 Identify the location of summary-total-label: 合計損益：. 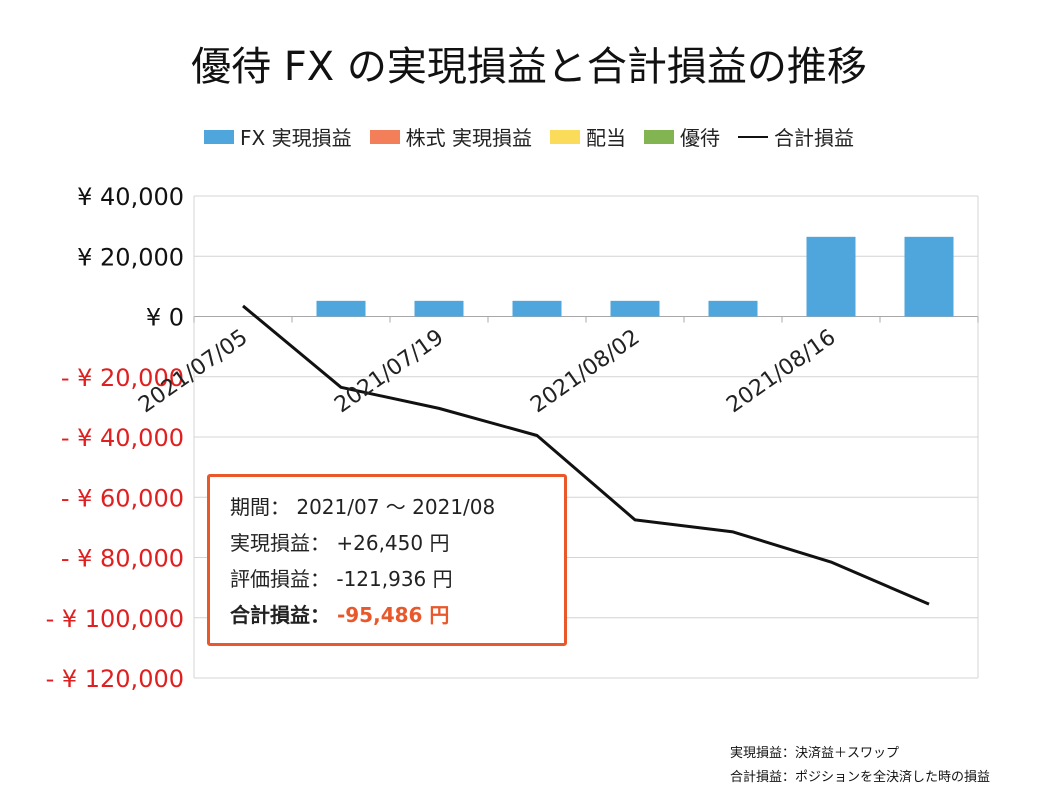
(280, 615).